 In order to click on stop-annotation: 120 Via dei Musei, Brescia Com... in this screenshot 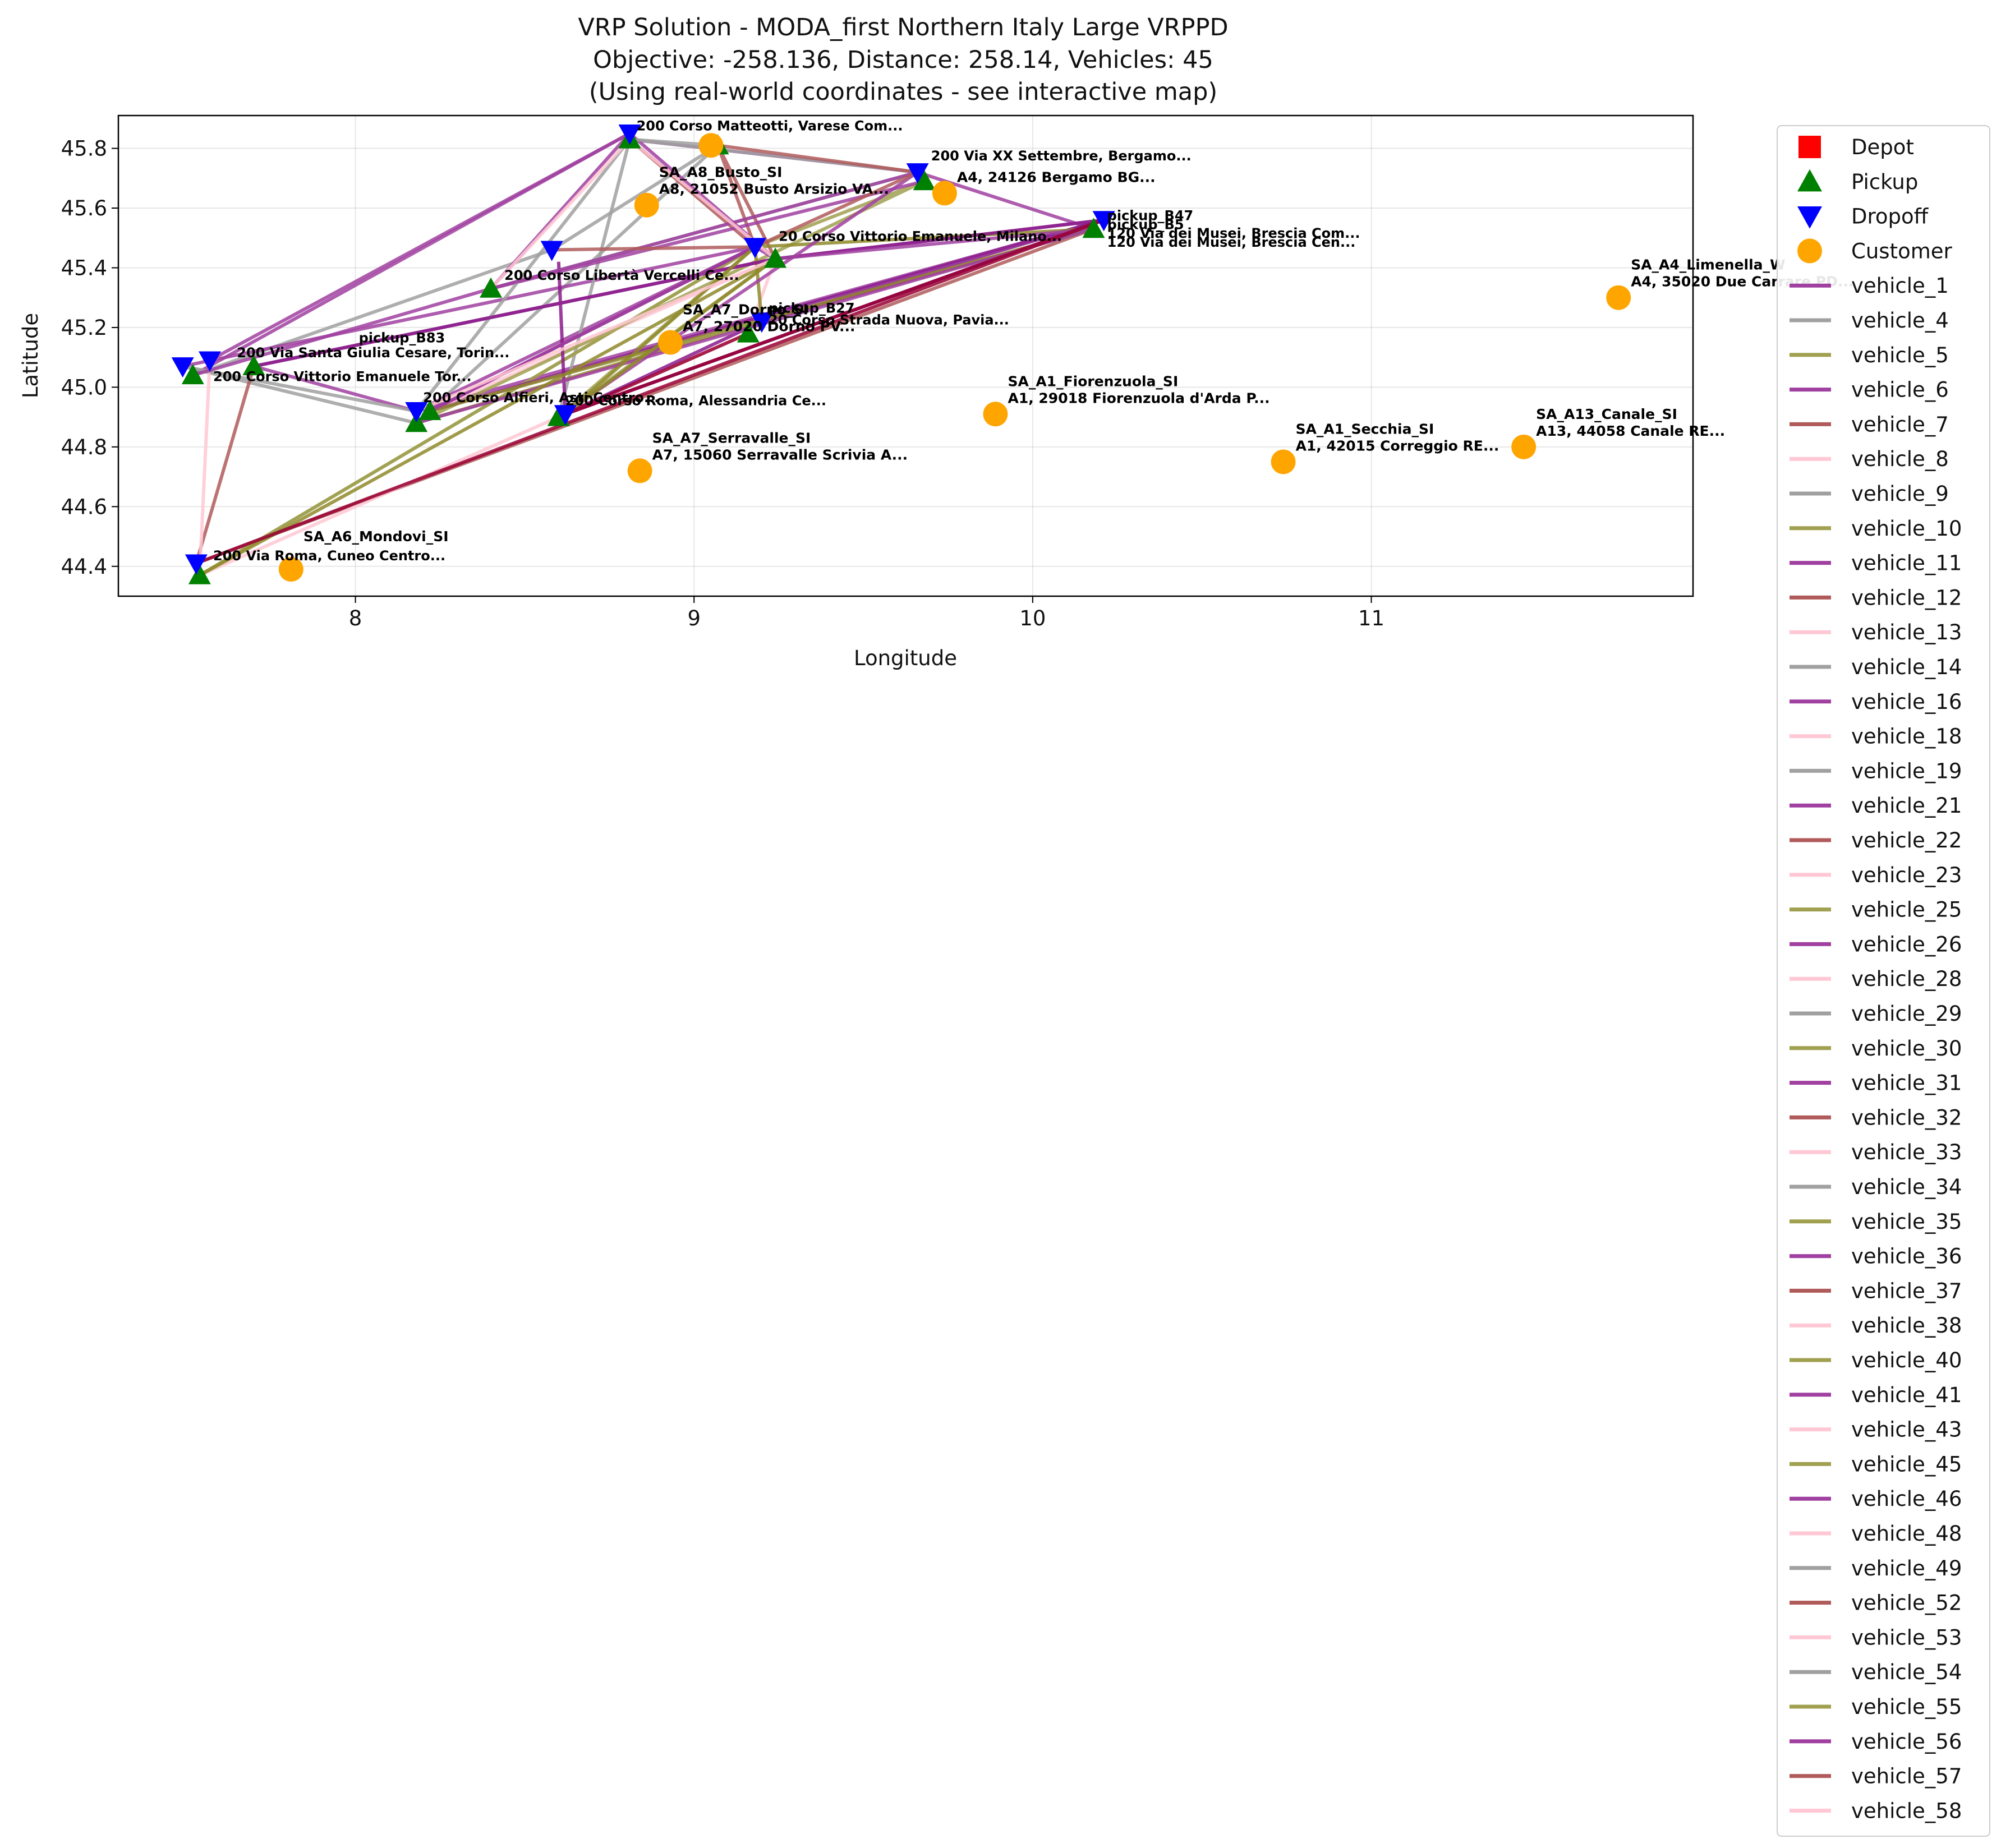, I will do `click(1233, 233)`.